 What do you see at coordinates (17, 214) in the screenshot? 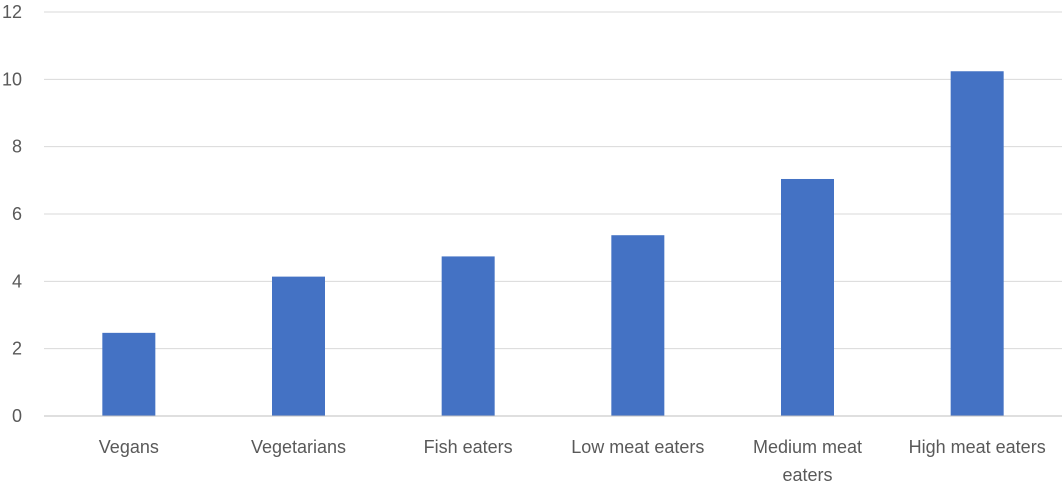
I see `y-tick-label: 6` at bounding box center [17, 214].